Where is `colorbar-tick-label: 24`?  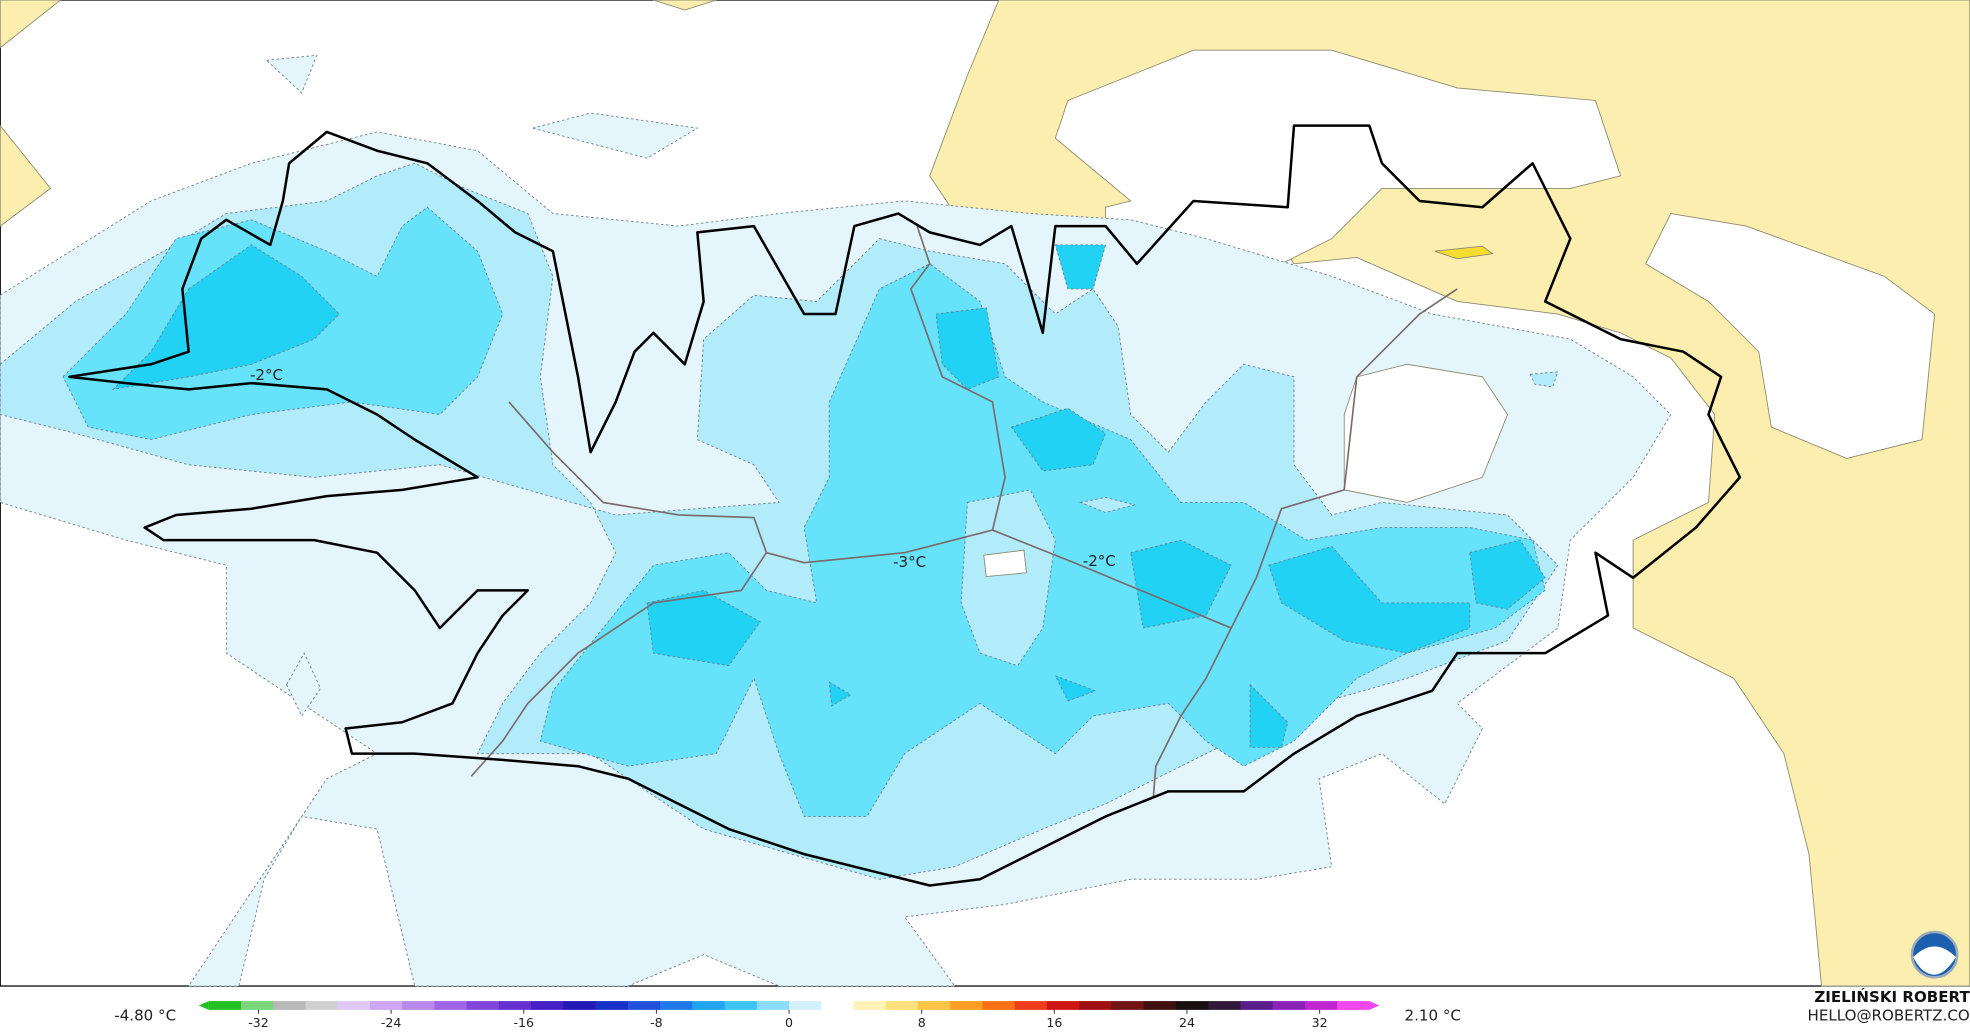
colorbar-tick-label: 24 is located at coordinates (1187, 1022).